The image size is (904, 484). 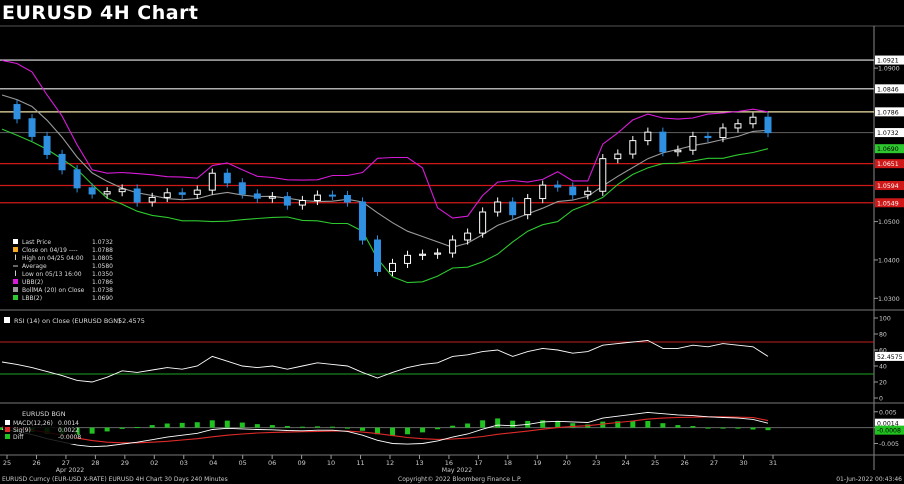 I want to click on x-tick-label: 10, so click(x=331, y=463).